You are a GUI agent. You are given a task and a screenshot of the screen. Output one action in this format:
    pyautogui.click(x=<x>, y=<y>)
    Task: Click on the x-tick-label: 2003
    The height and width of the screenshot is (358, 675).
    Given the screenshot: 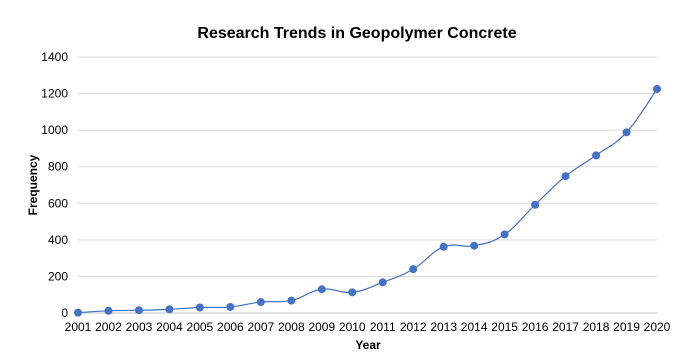 What is the action you would take?
    pyautogui.click(x=139, y=327)
    